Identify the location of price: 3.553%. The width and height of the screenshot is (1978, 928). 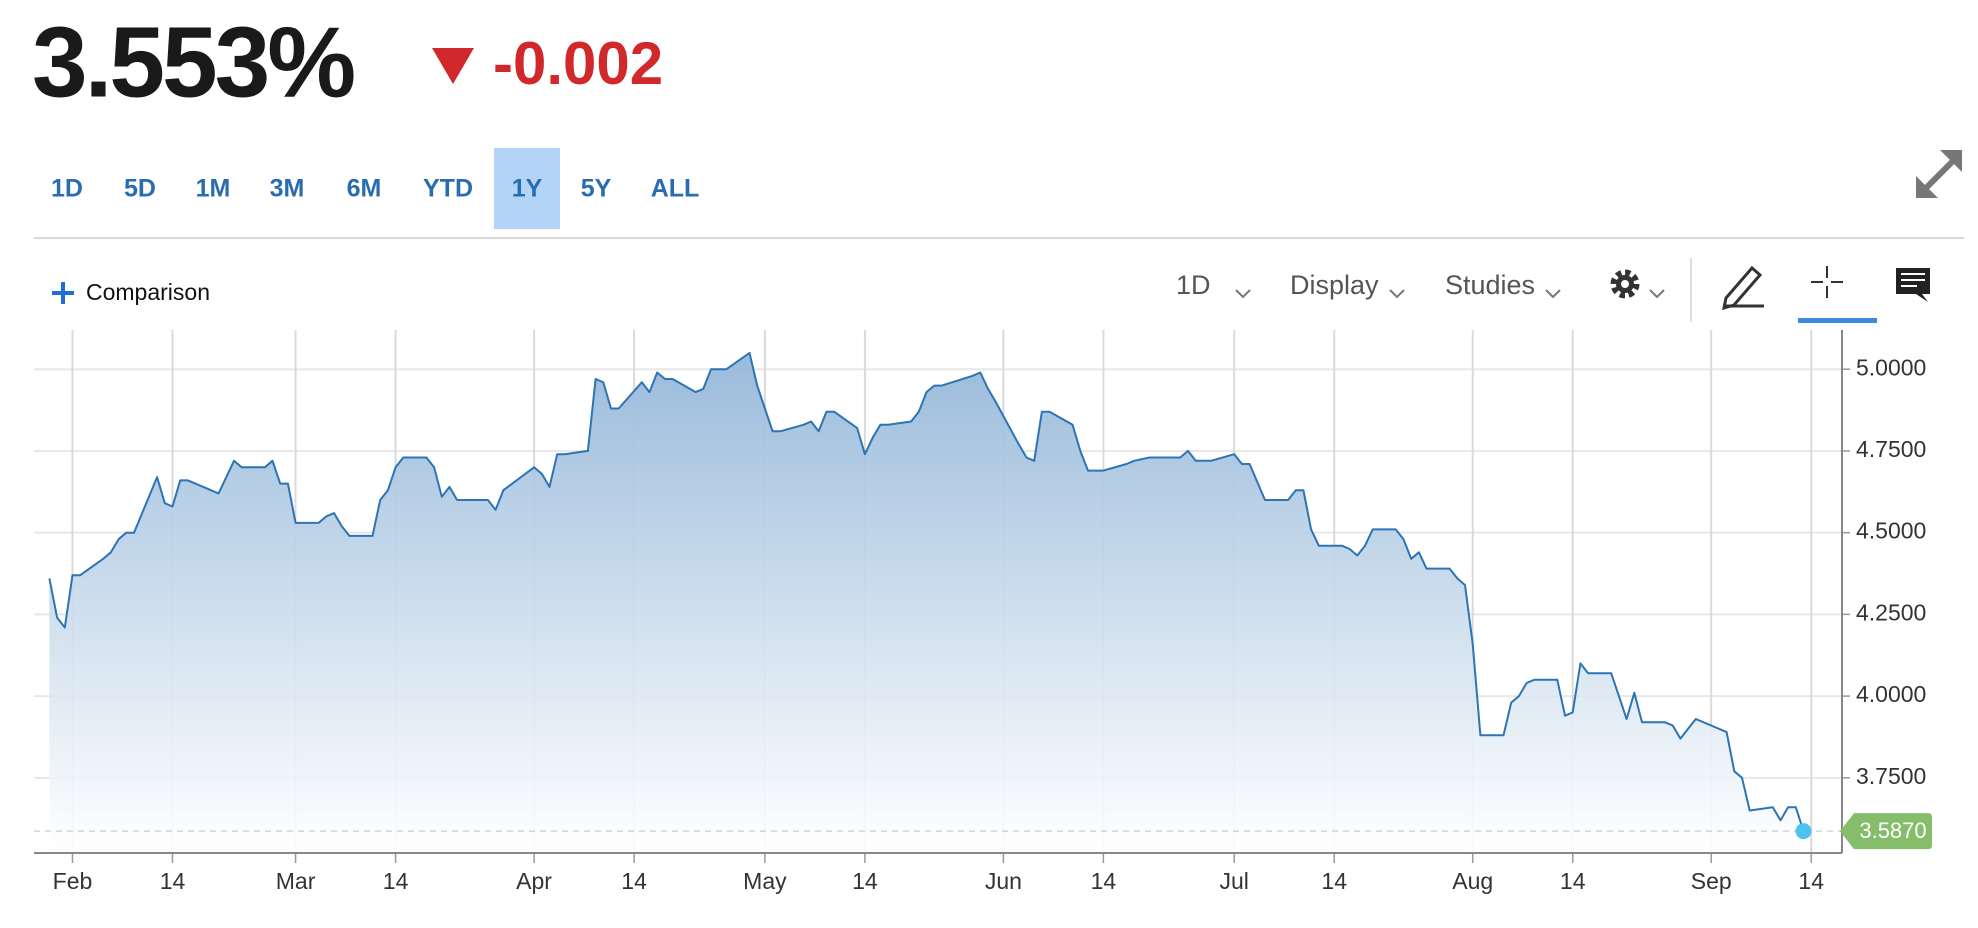
(193, 62).